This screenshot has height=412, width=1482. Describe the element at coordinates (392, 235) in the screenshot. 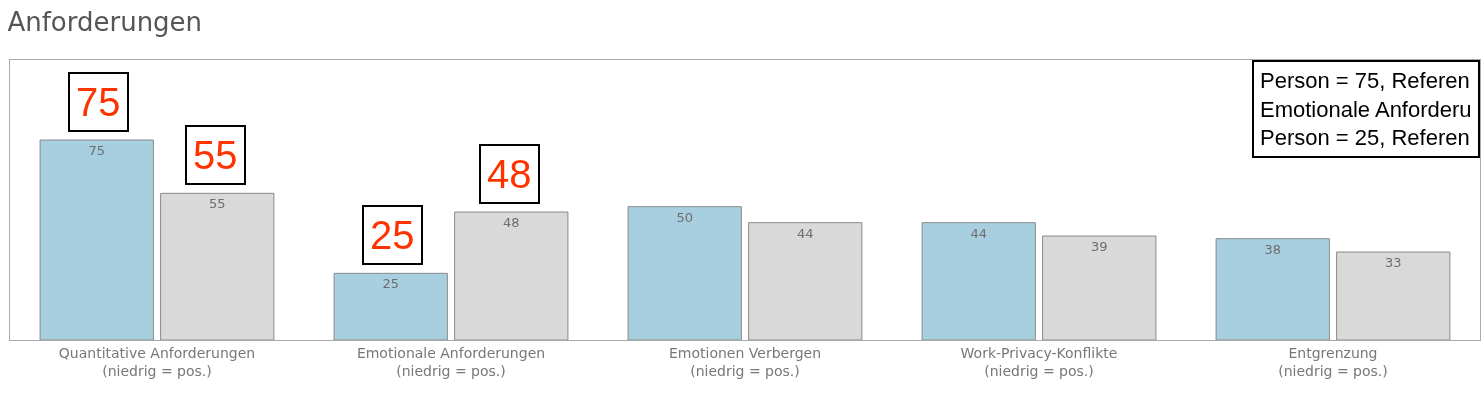

I see `annotation: 25` at that location.